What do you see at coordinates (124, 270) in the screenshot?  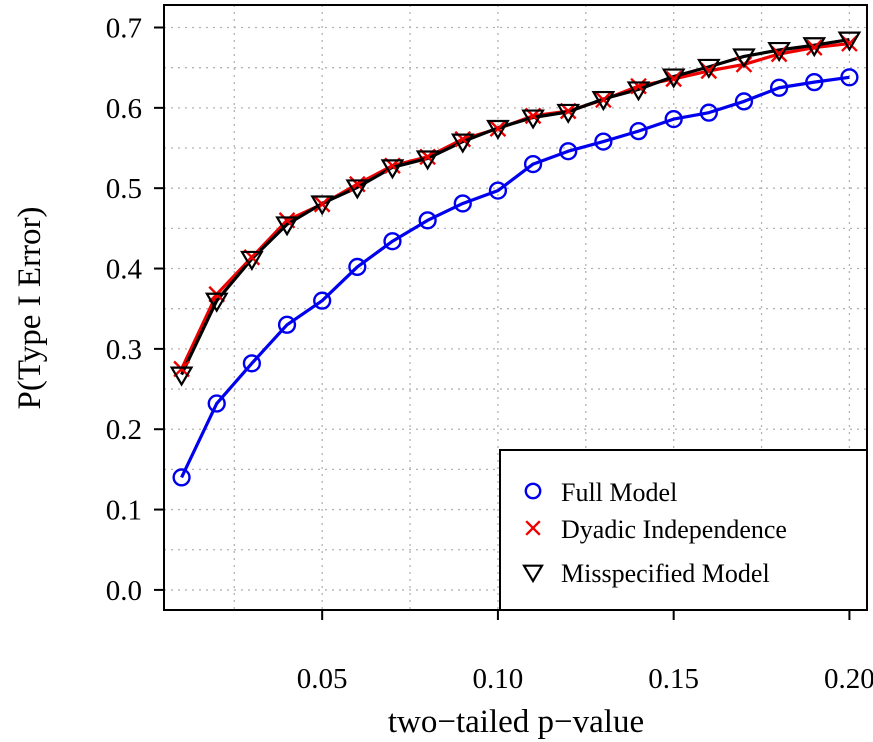 I see `y-tick-label: 0.4` at bounding box center [124, 270].